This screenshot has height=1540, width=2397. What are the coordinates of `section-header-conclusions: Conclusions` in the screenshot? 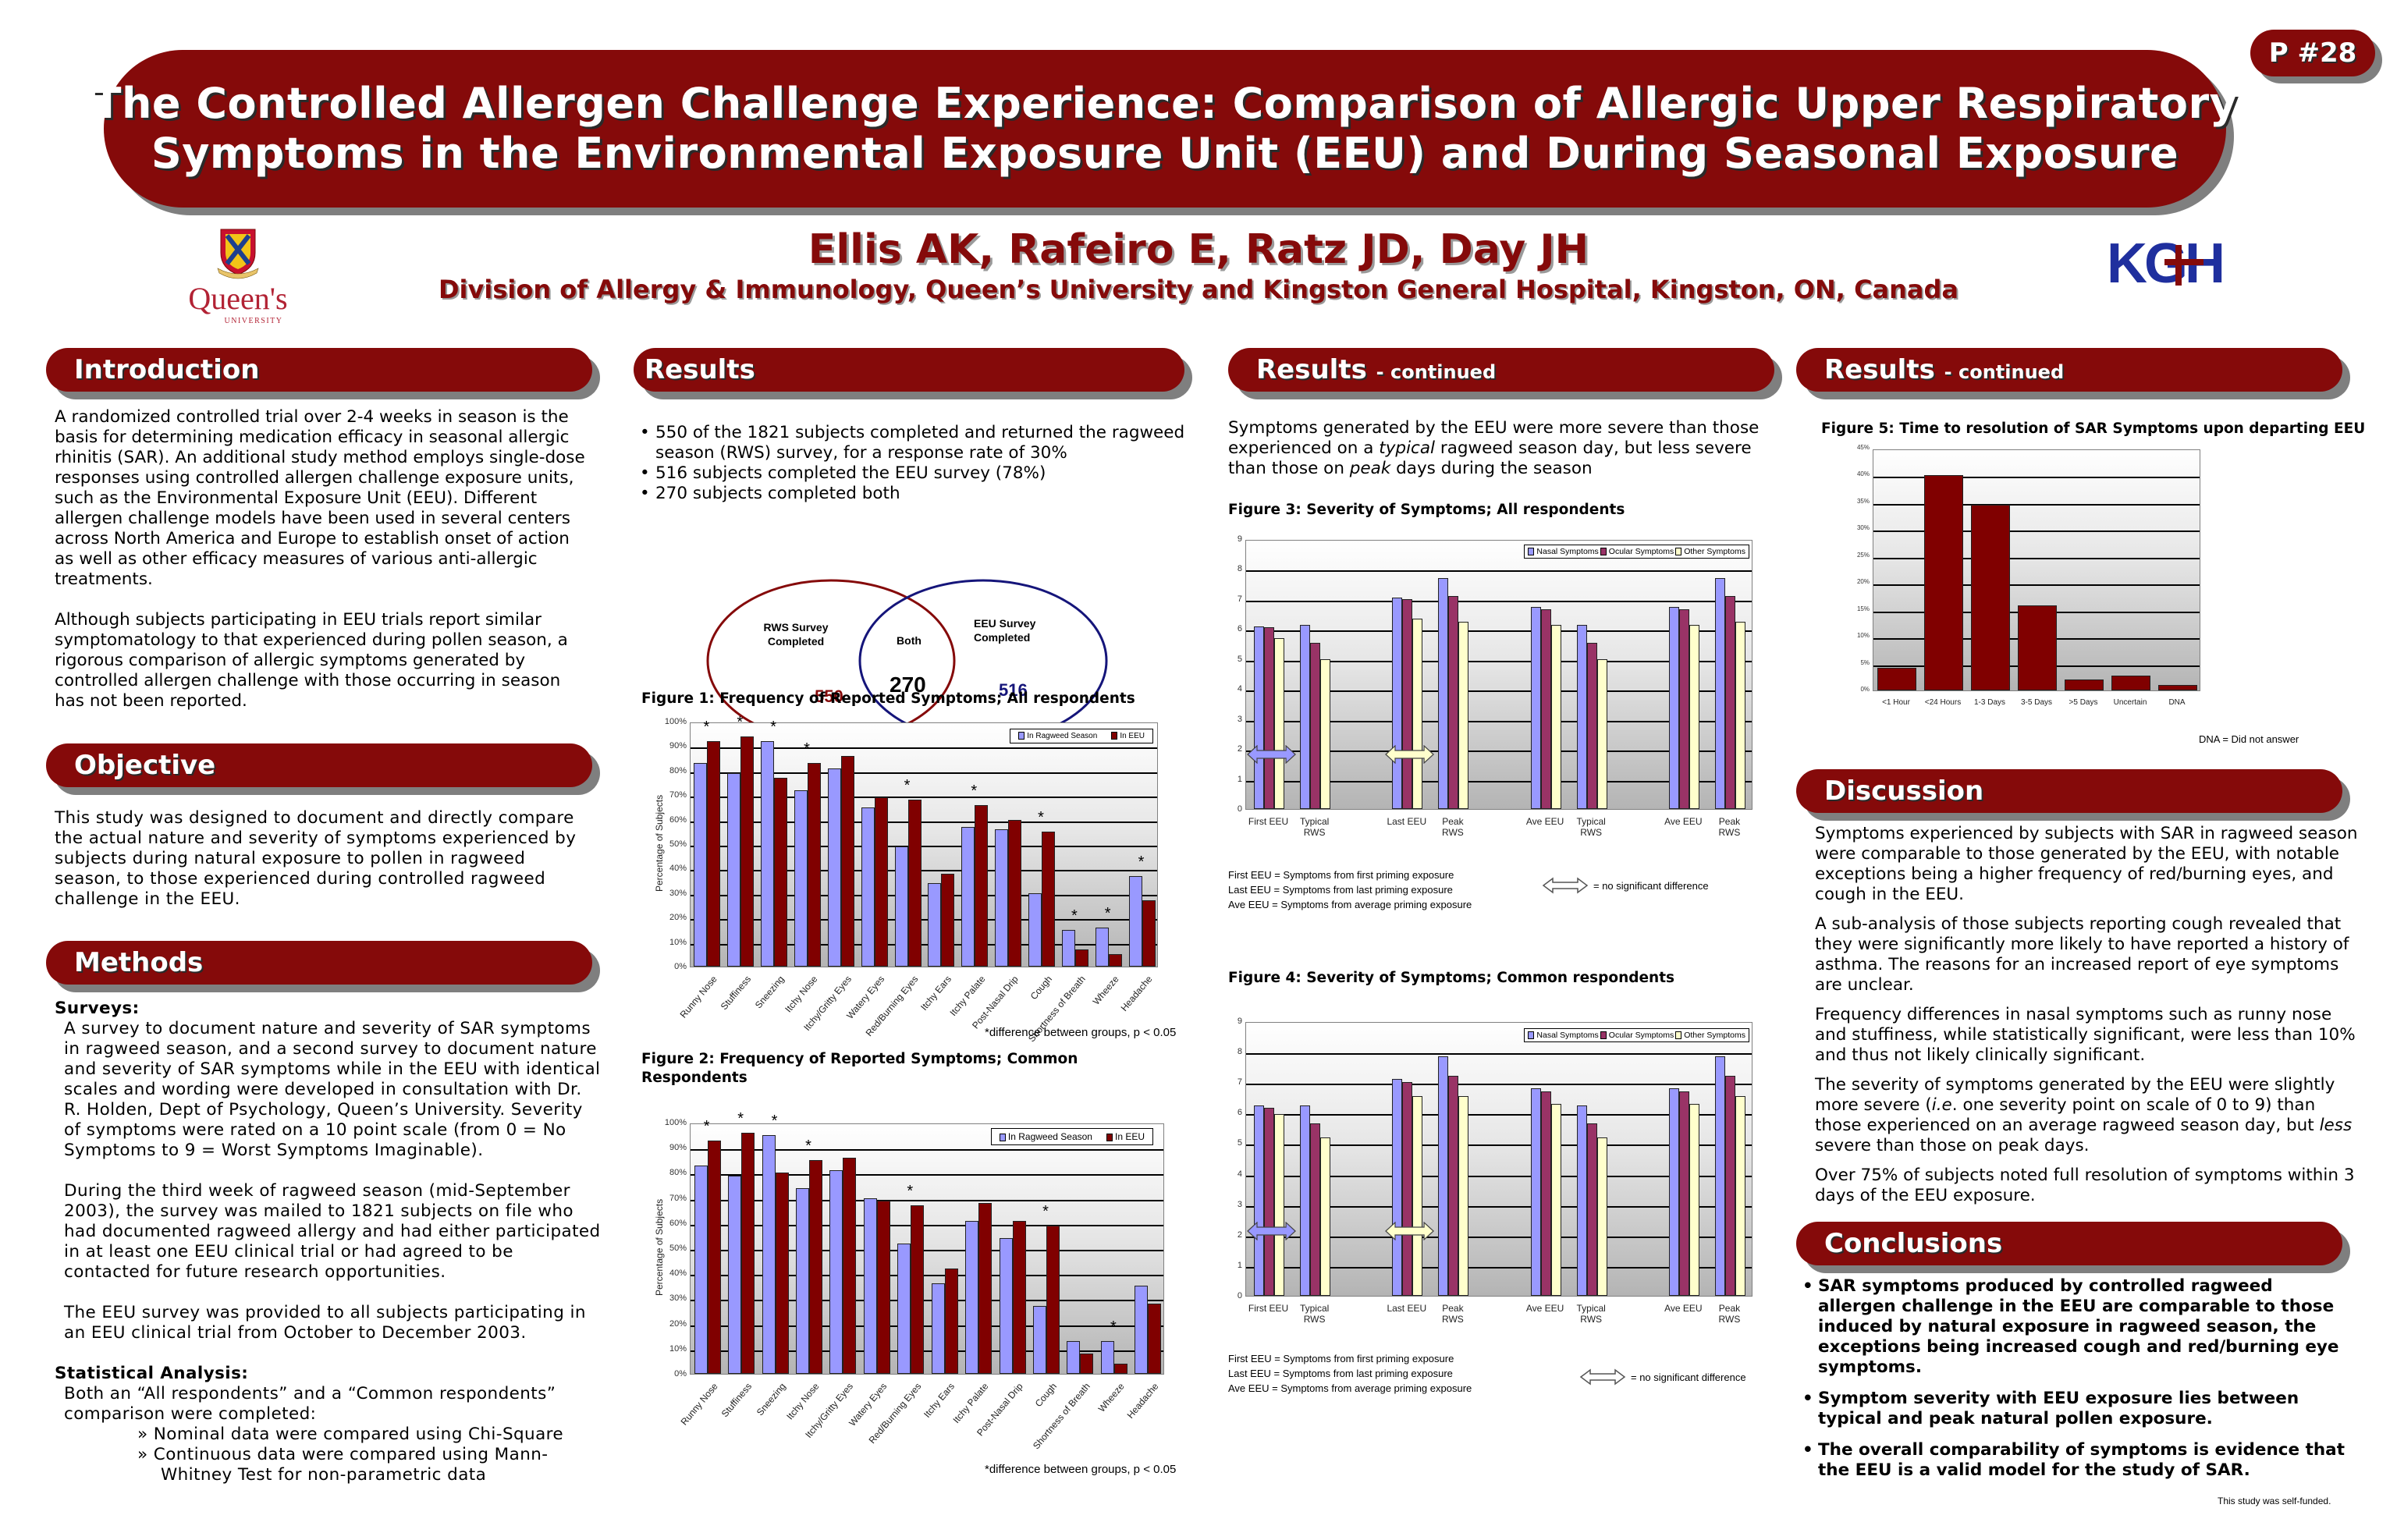 It's located at (2069, 1243).